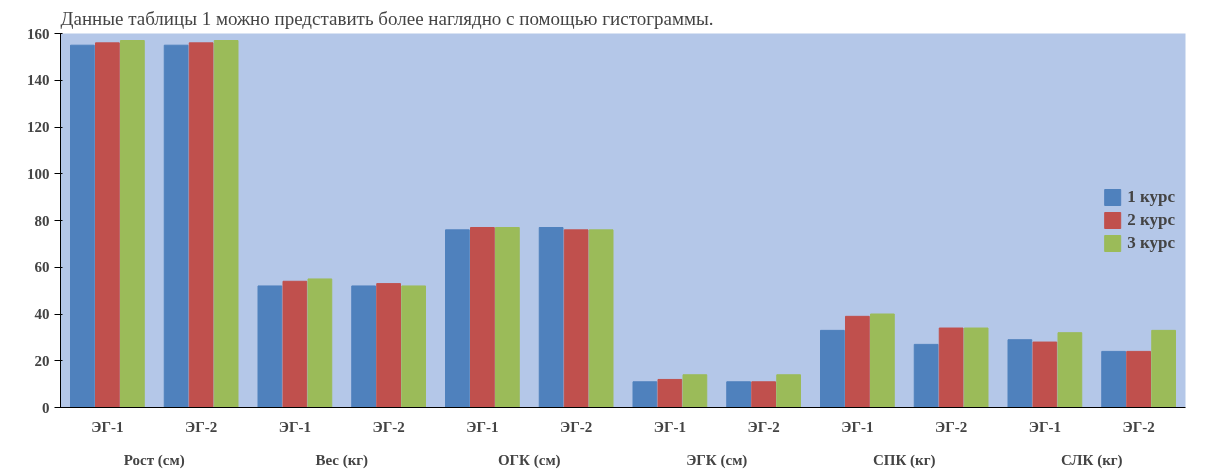 The width and height of the screenshot is (1211, 475). Describe the element at coordinates (154, 460) in the screenshot. I see `text: Рост (см)` at that location.